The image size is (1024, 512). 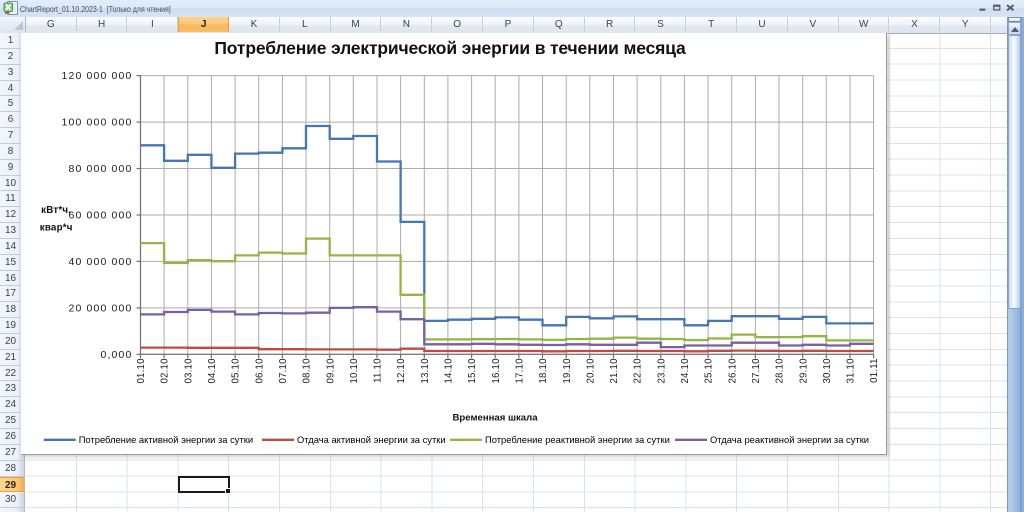 What do you see at coordinates (371, 439) in the screenshot?
I see `svg-text:Отдача активной энергии за сут: Отдача активной энергии за сутки` at bounding box center [371, 439].